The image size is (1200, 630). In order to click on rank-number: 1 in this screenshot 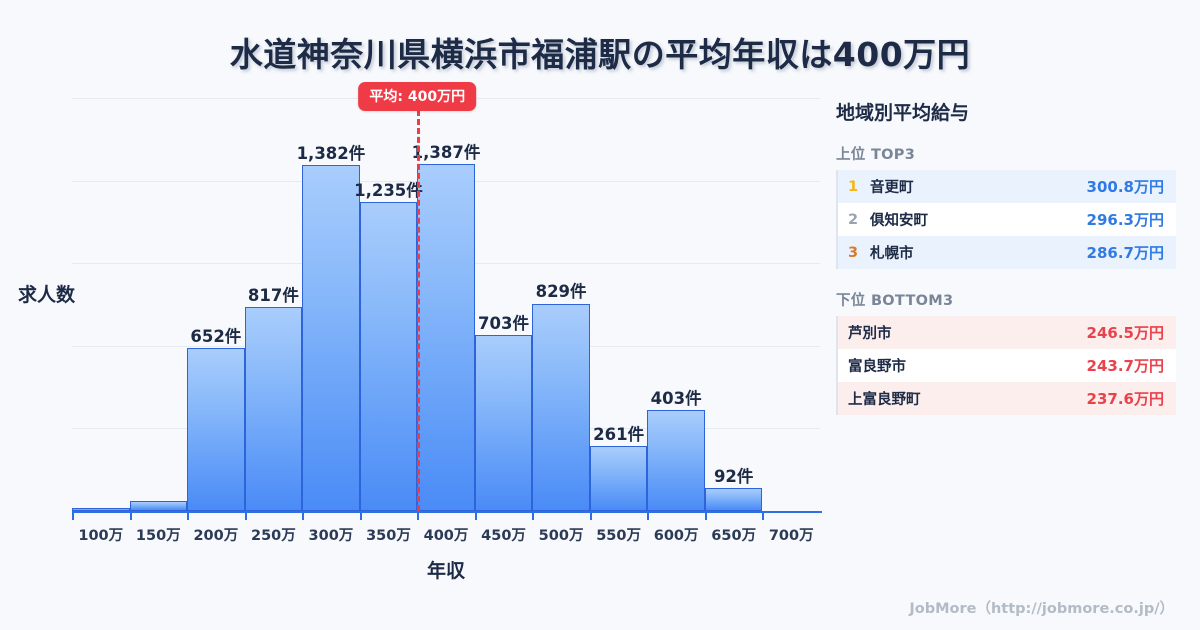, I will do `click(853, 186)`.